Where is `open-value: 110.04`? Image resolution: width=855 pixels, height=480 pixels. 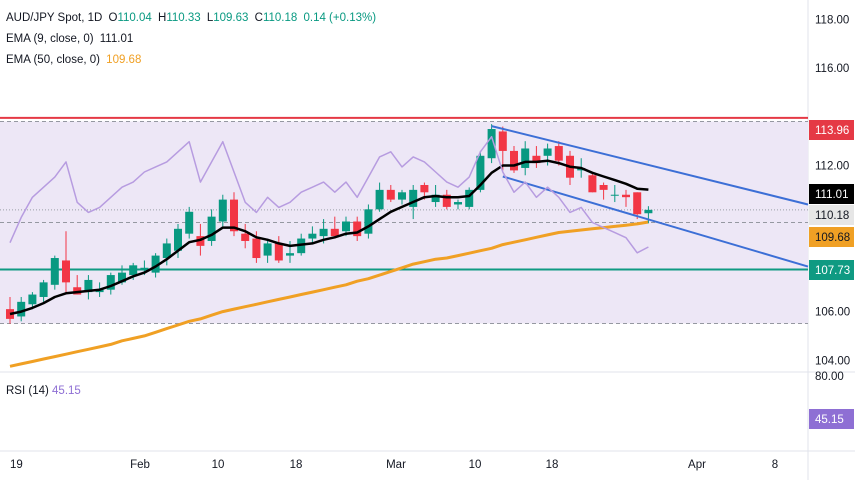
open-value: 110.04 is located at coordinates (134, 18).